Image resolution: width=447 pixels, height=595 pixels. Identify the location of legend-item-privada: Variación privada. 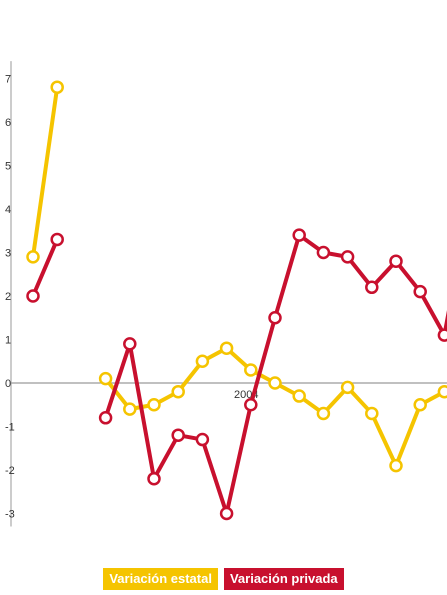
(283, 579).